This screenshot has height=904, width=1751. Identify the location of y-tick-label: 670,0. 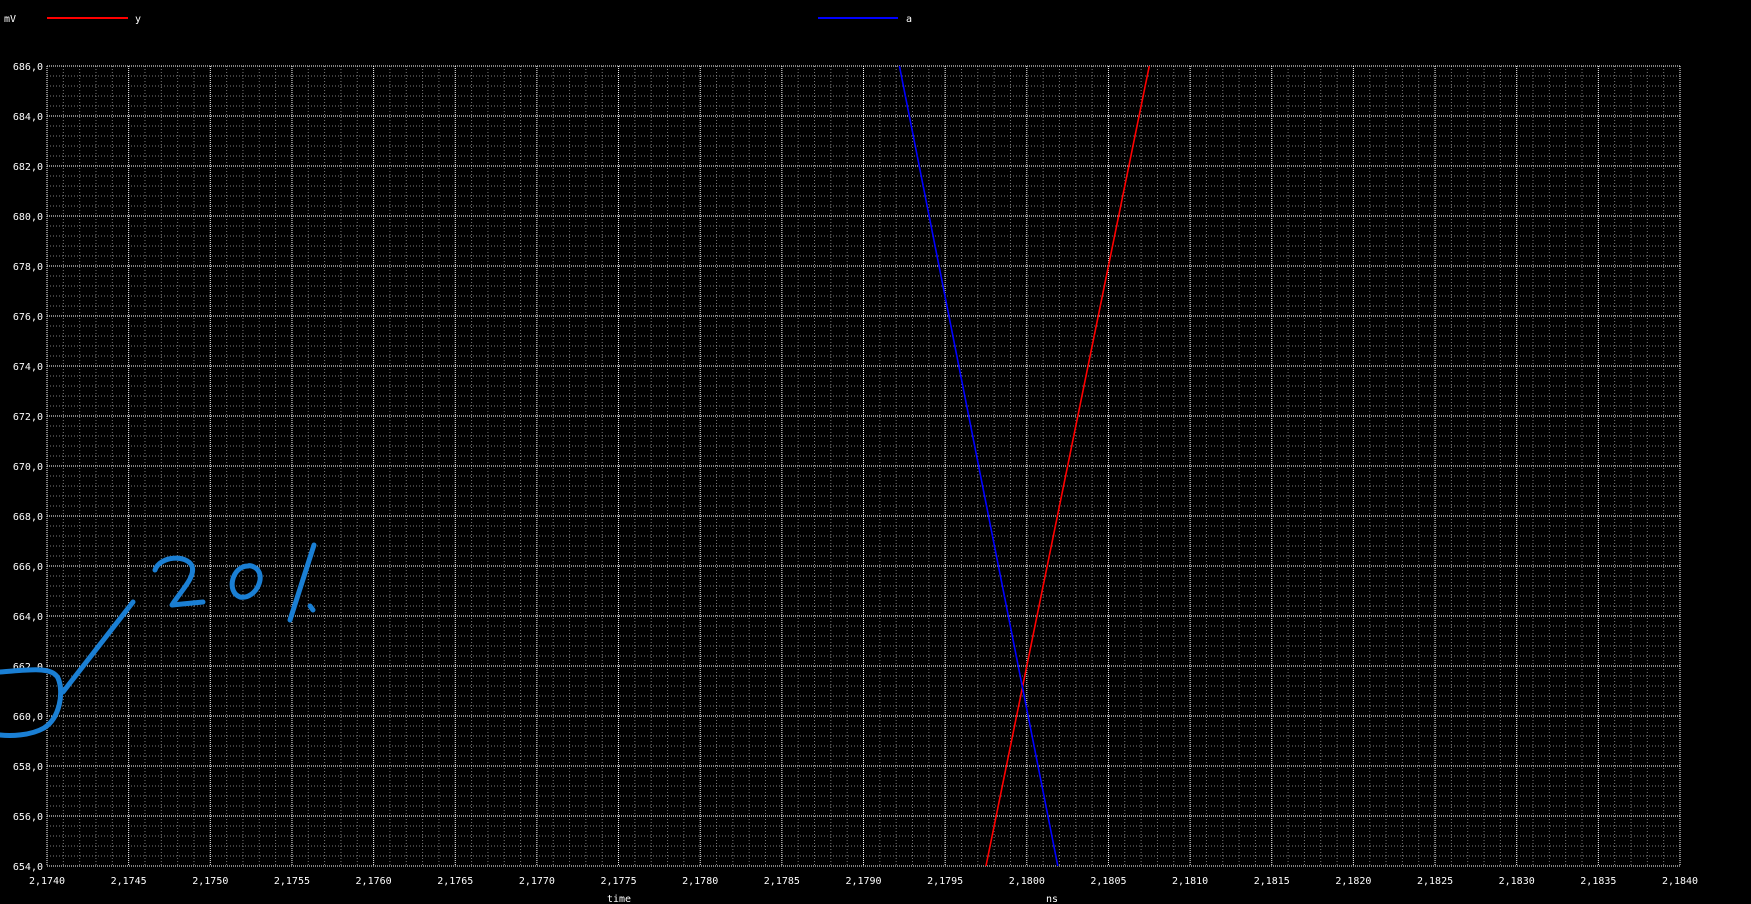
(28, 467).